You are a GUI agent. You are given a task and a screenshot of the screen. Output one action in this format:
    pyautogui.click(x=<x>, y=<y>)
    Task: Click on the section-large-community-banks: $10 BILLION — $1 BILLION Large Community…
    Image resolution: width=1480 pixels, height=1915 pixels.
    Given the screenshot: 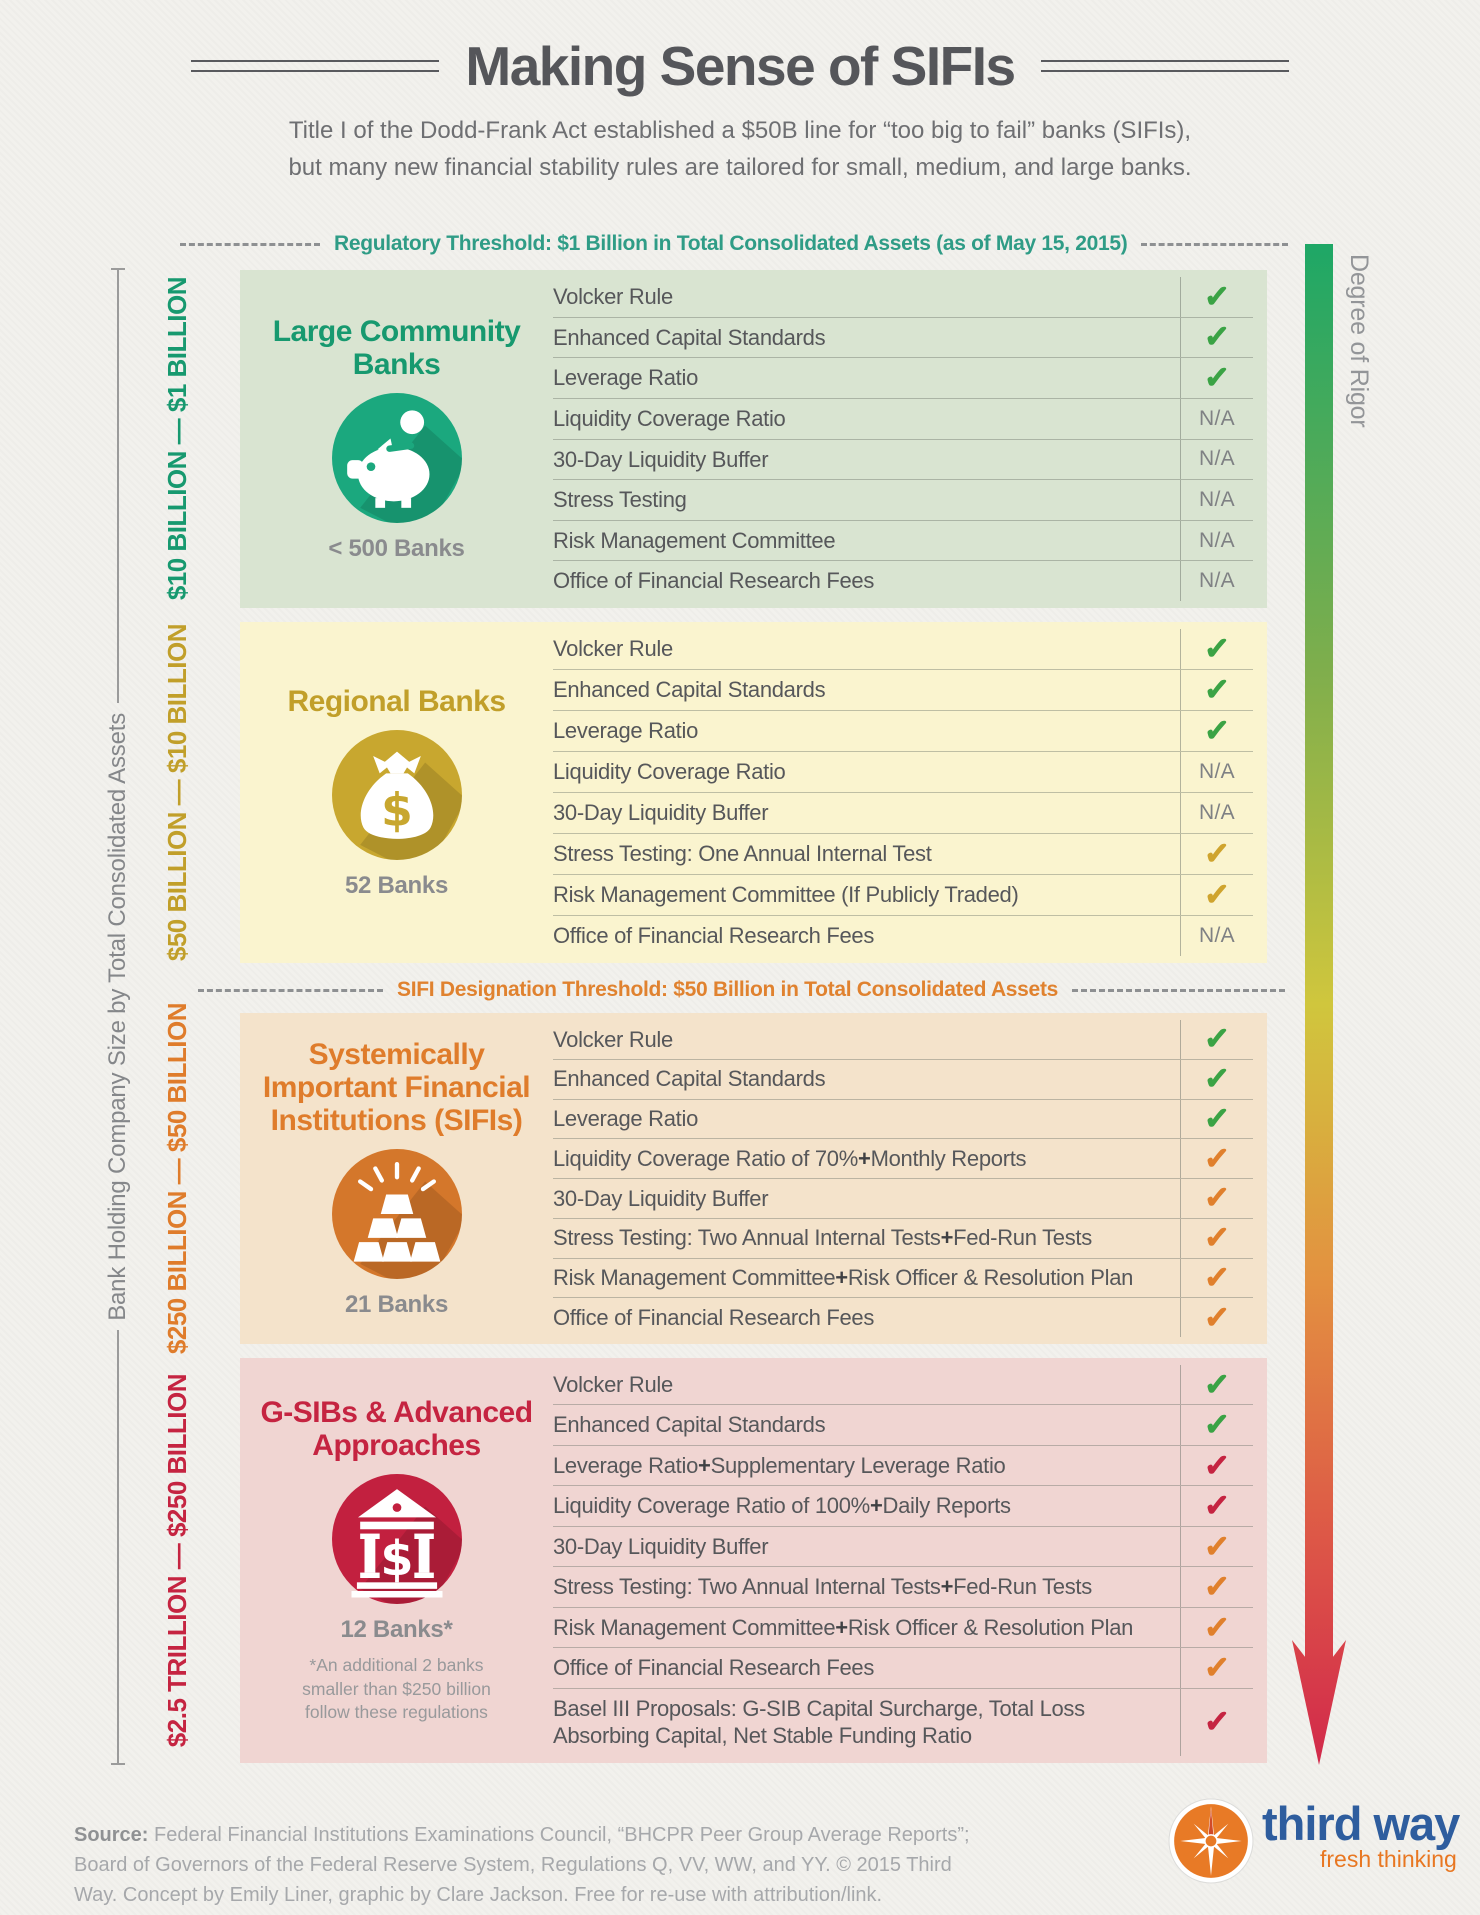 What is the action you would take?
    pyautogui.click(x=714, y=439)
    